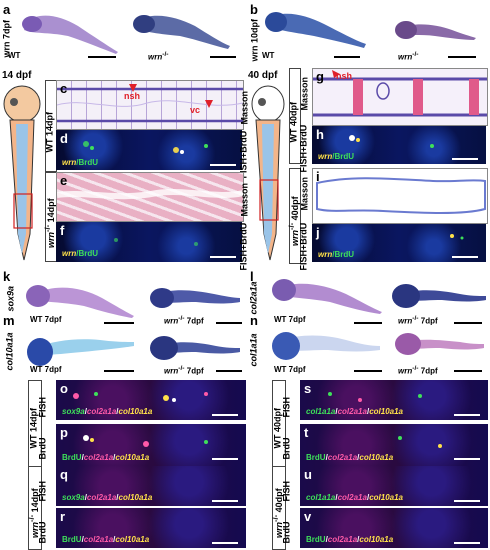  Describe the element at coordinates (318, 232) in the screenshot. I see `panel-letter: j` at that location.